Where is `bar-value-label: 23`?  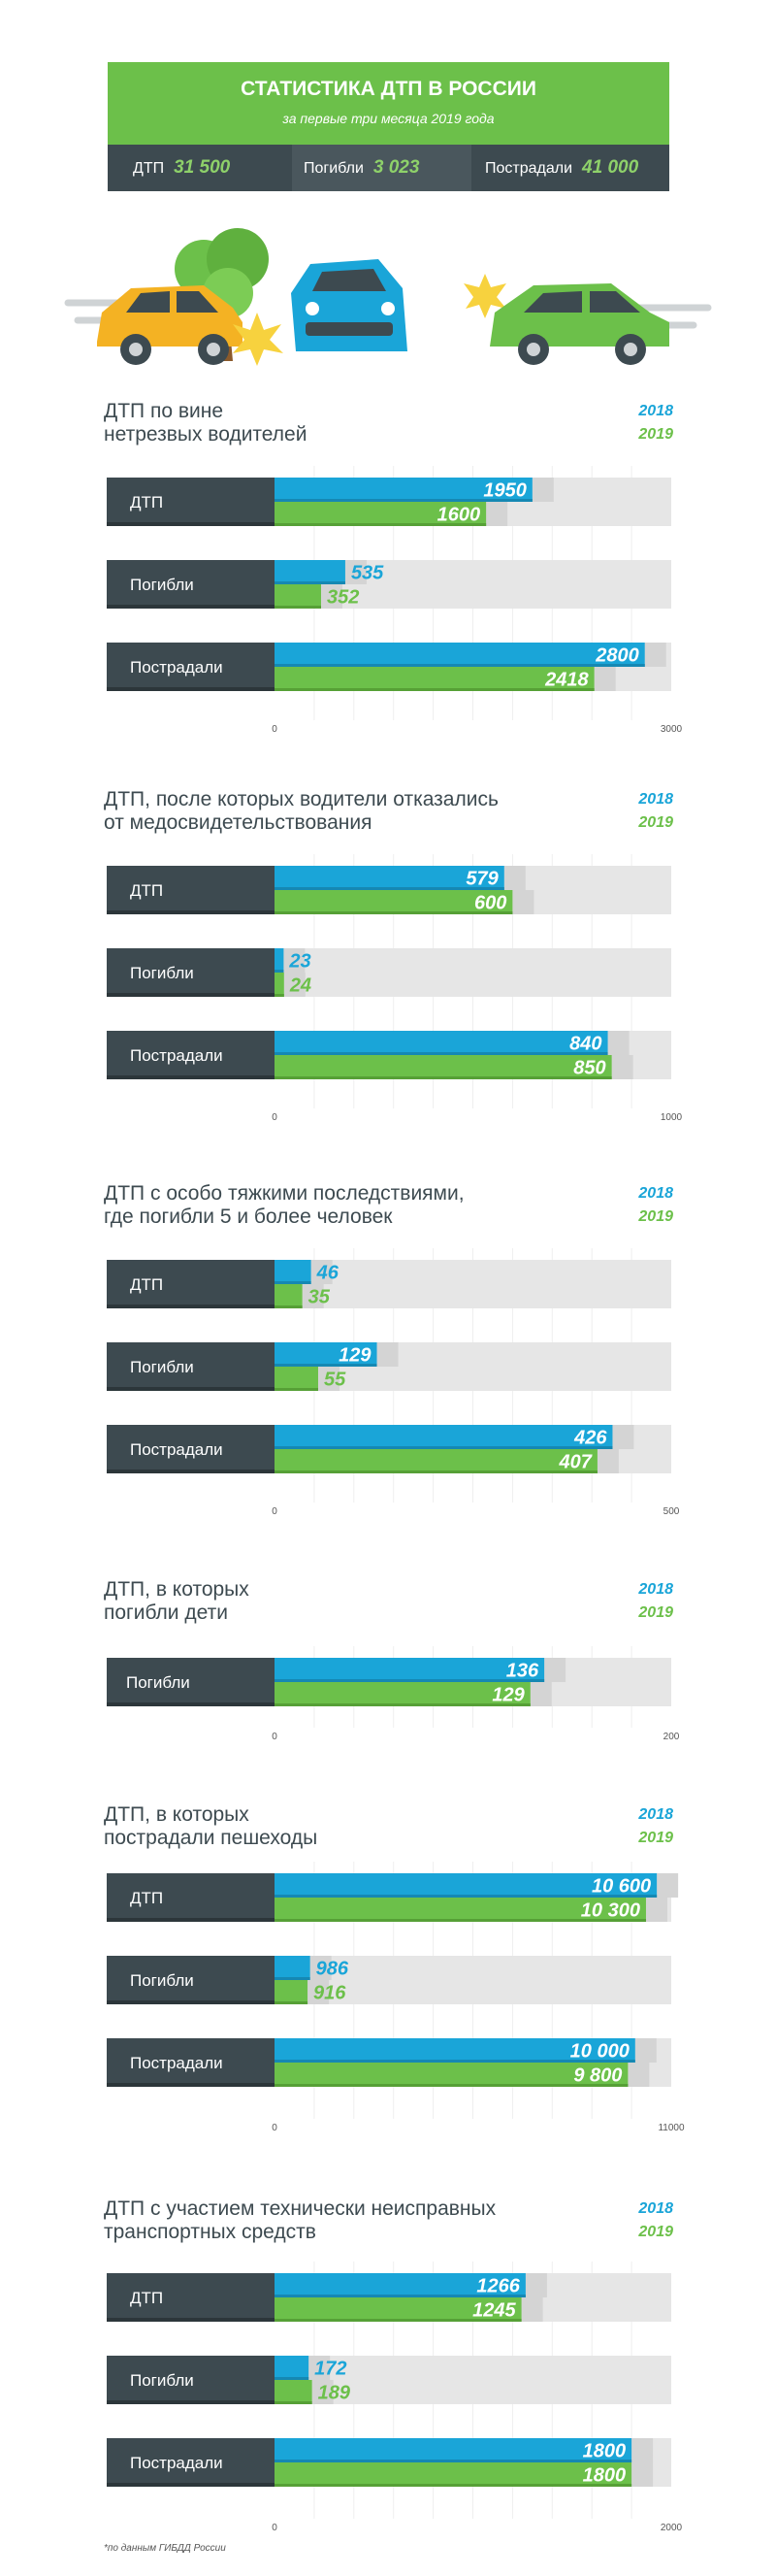 bar-value-label: 23 is located at coordinates (299, 962).